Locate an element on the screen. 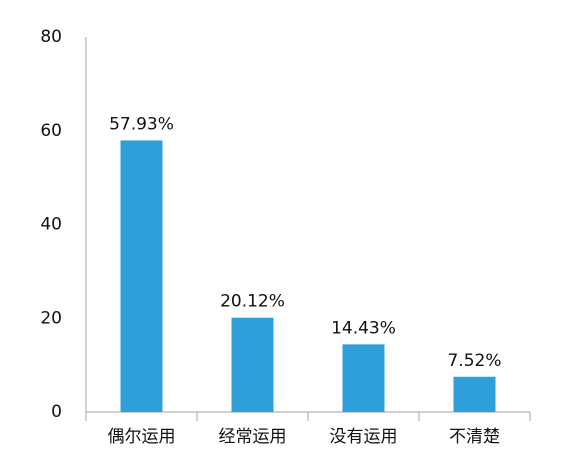 The height and width of the screenshot is (471, 571). x-tick-label: 不清楚 is located at coordinates (474, 437).